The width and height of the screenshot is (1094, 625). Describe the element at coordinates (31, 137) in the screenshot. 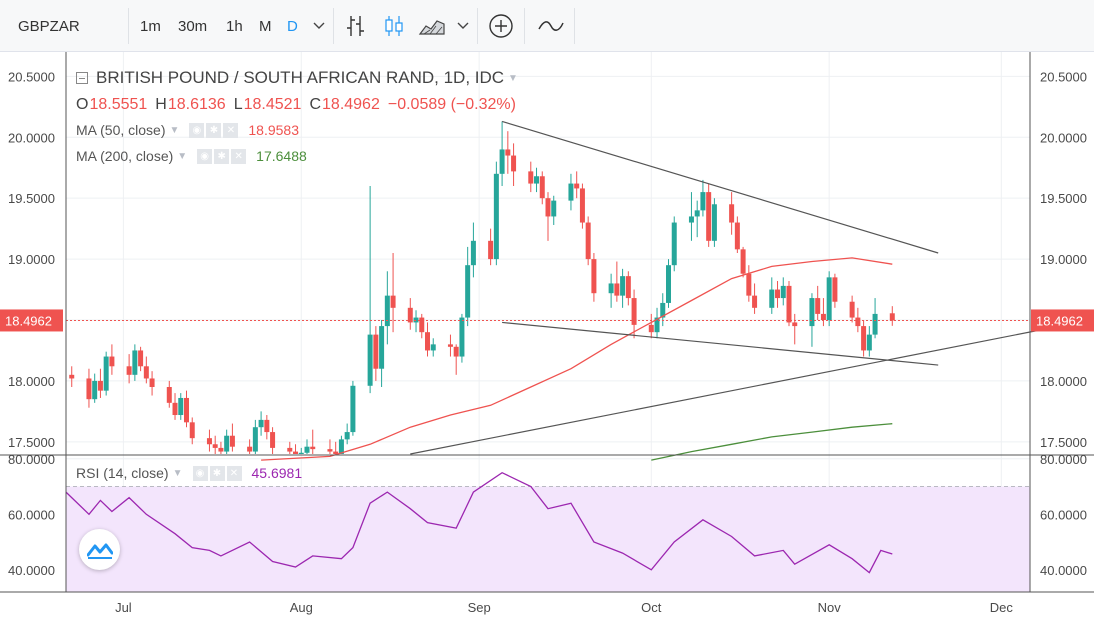

I see `price-axis-left-tick: 20.0000` at that location.